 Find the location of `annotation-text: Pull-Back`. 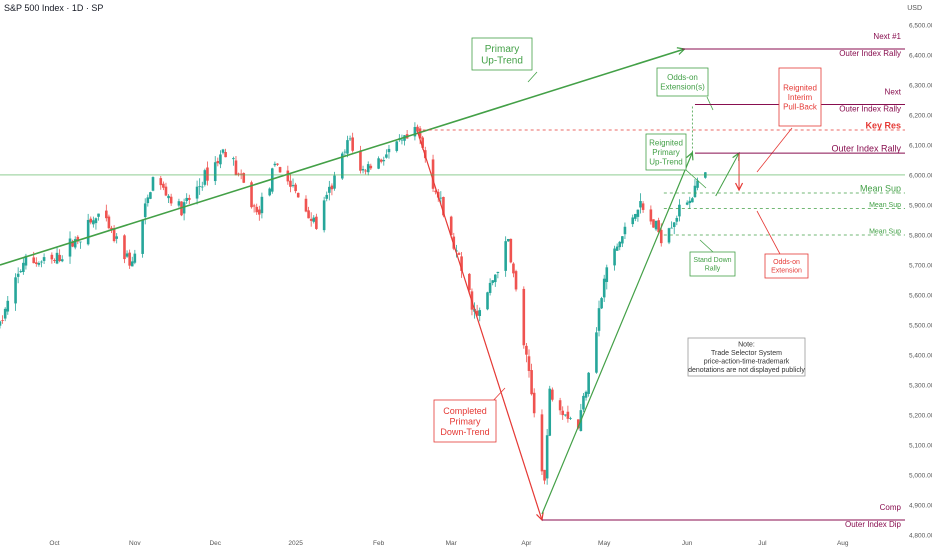

annotation-text: Pull-Back is located at coordinates (800, 106).